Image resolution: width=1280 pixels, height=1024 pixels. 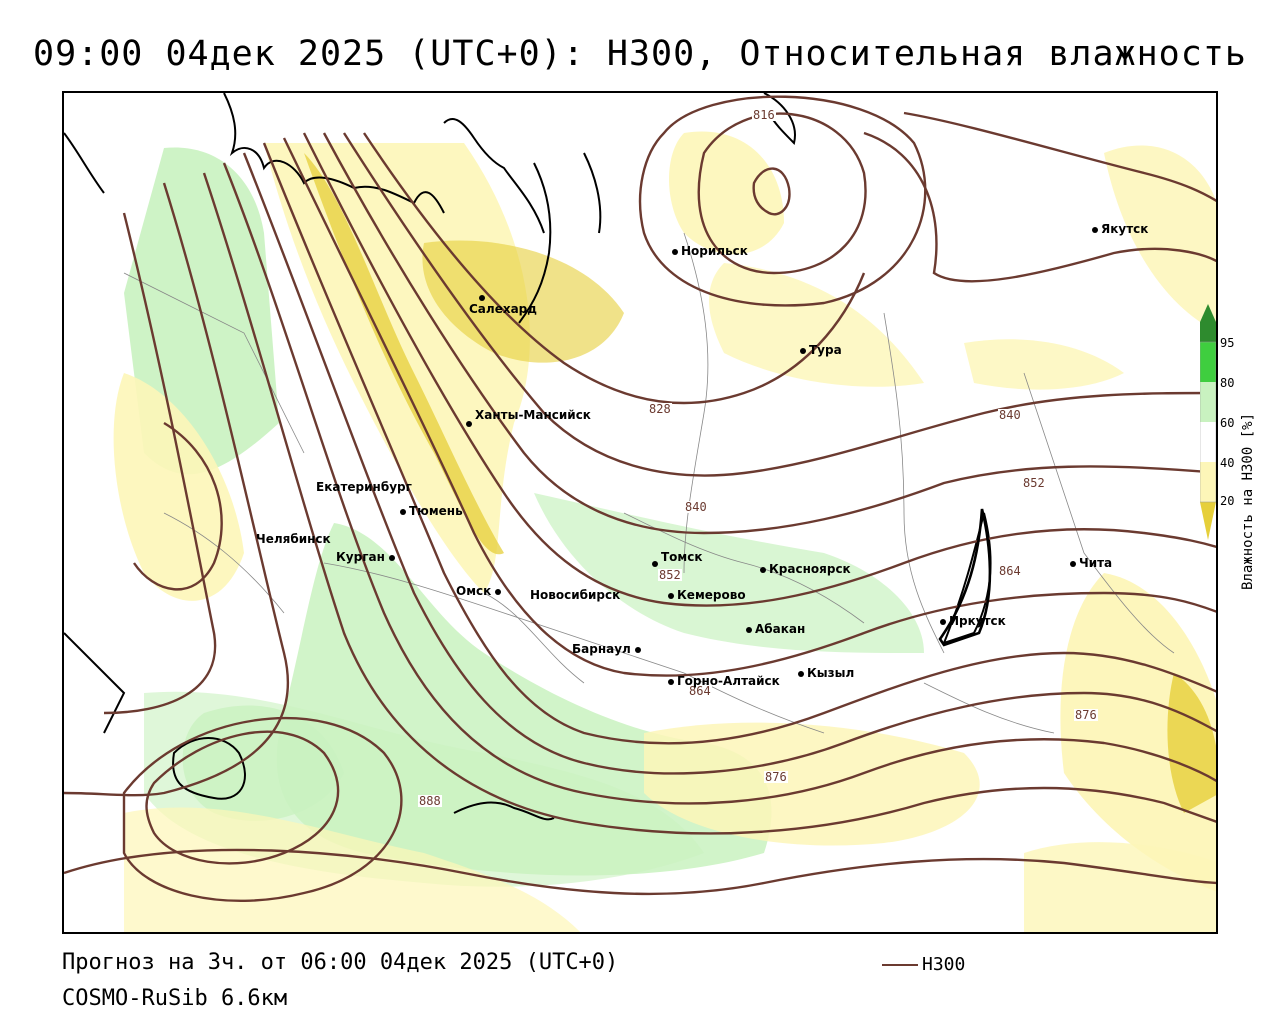 I want to click on city-kurgan: Курган, so click(x=367, y=557).